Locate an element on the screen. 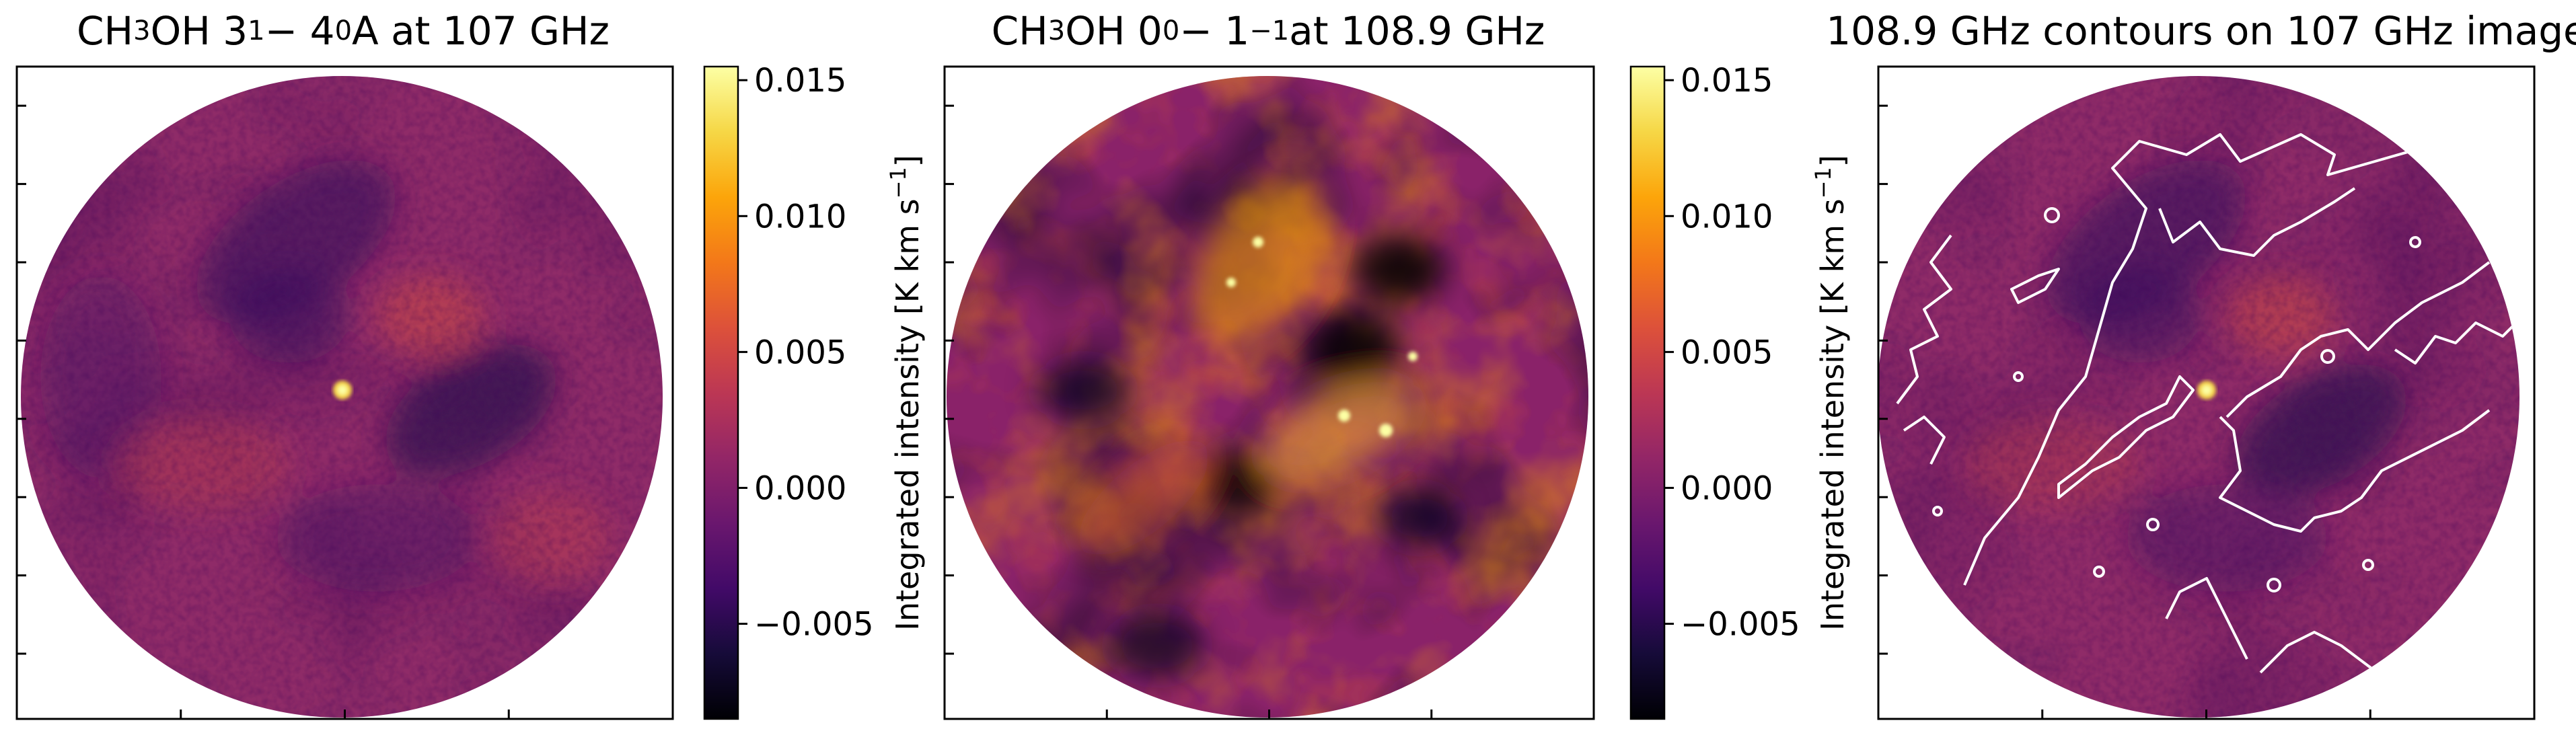  colorbar-ticks-1: 0.015 0.010 0.005 0.000 −0.005 is located at coordinates (806, 353).